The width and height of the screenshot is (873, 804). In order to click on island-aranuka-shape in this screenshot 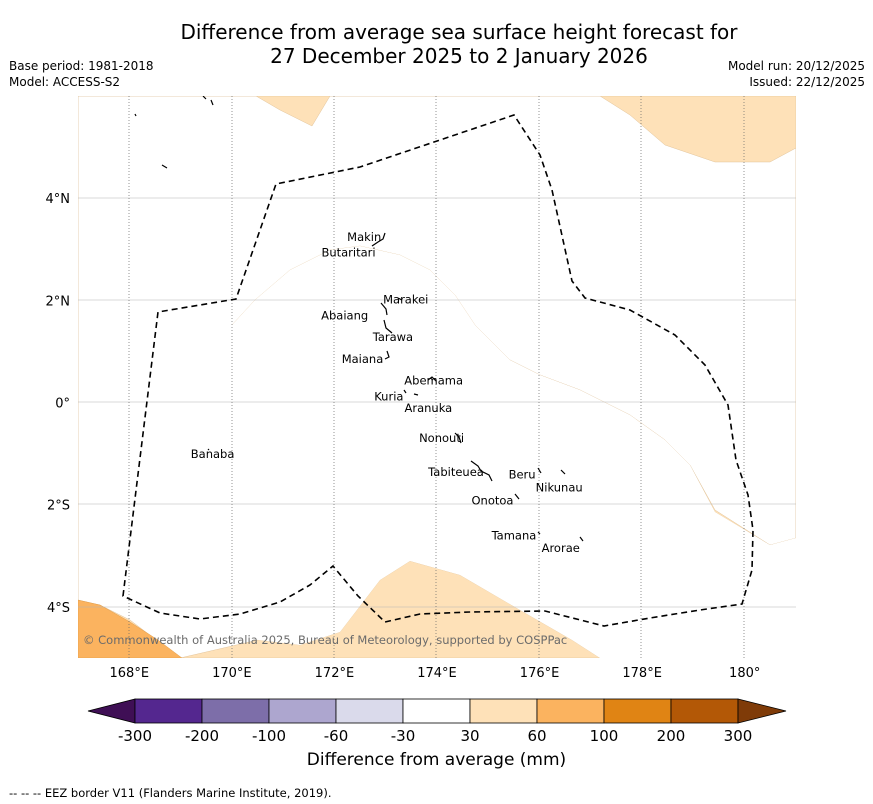, I will do `click(416, 394)`.